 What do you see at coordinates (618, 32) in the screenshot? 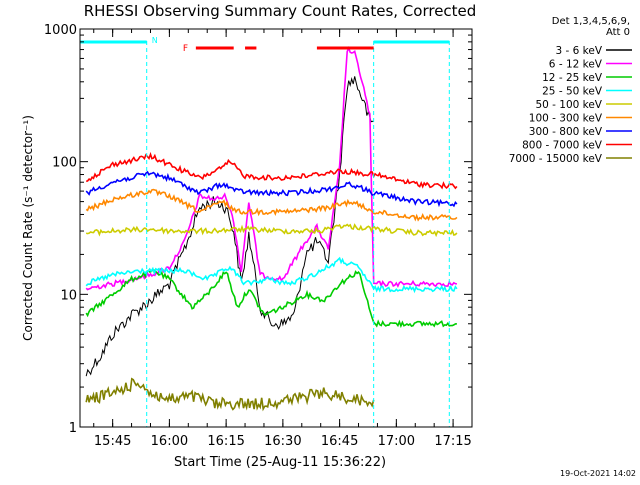
I see `legend-header: Att 0` at bounding box center [618, 32].